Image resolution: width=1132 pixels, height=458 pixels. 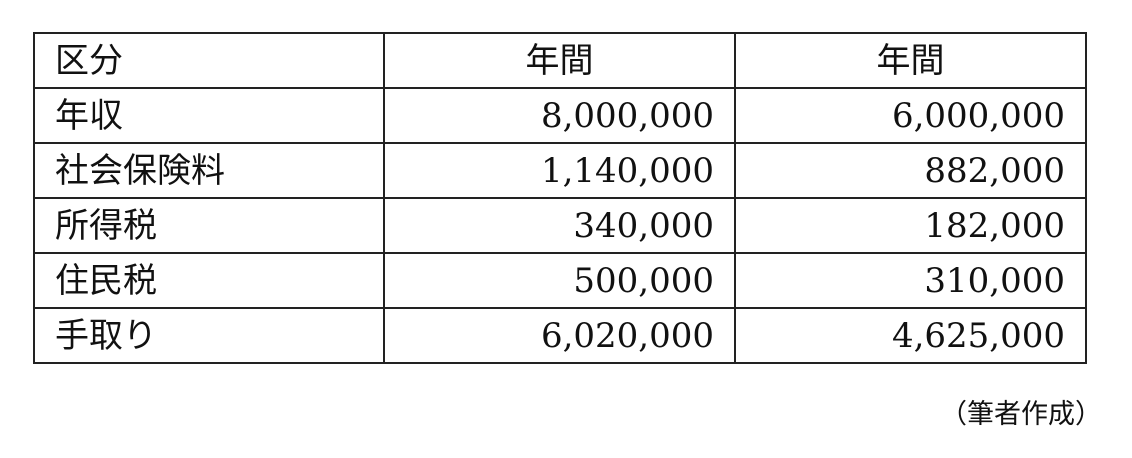 What do you see at coordinates (910, 115) in the screenshot?
I see `value-cell: 6,000,000` at bounding box center [910, 115].